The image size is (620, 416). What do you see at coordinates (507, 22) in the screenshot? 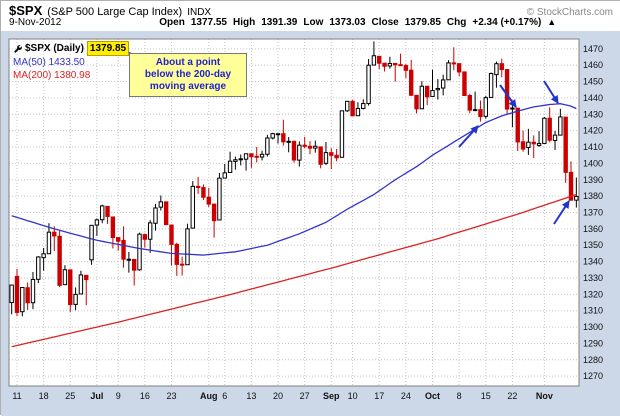
I see `chg-value: +2.34 (+0.17%)` at bounding box center [507, 22].